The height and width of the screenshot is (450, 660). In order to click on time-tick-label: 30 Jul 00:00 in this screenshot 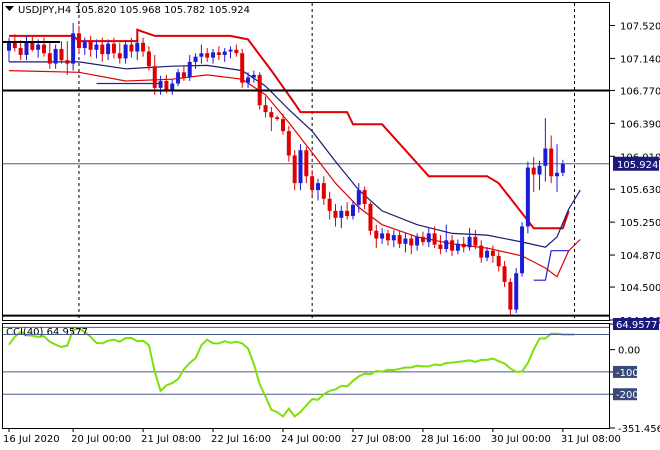, I will do `click(521, 439)`.